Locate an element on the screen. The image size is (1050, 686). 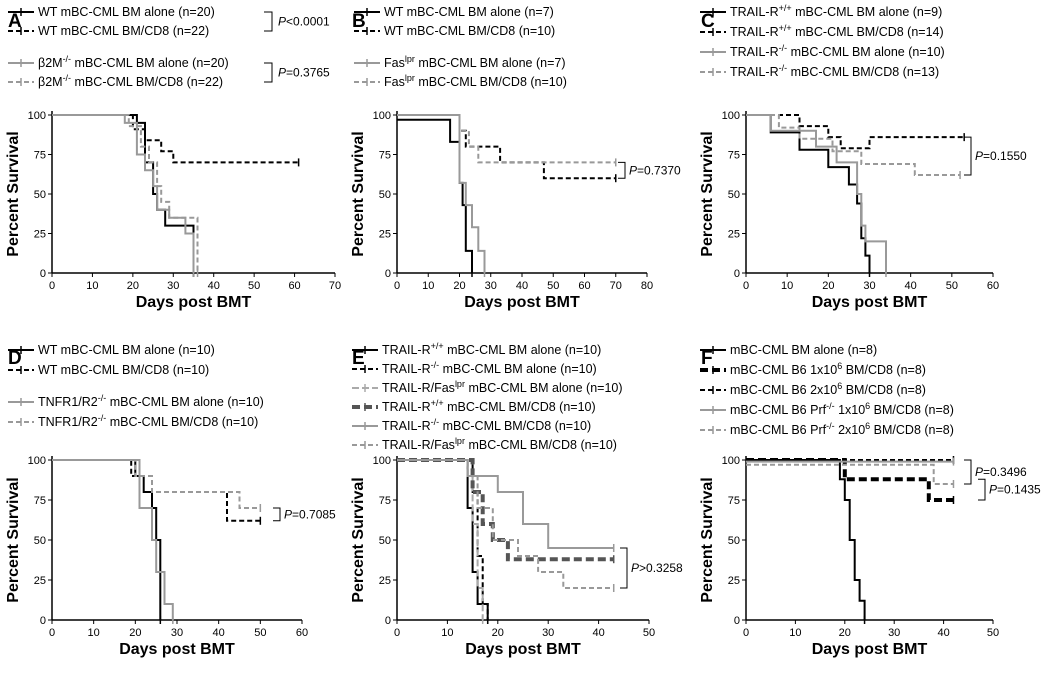
legend-label: WT mBC-CML BM/CD8 (n=22) is located at coordinates (123, 31).